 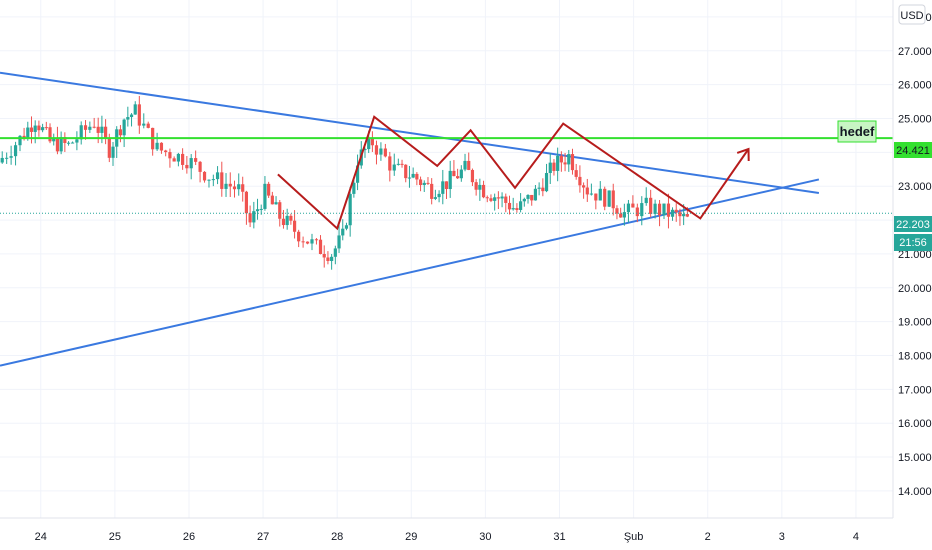 What do you see at coordinates (411, 537) in the screenshot?
I see `time-tick-label: 29` at bounding box center [411, 537].